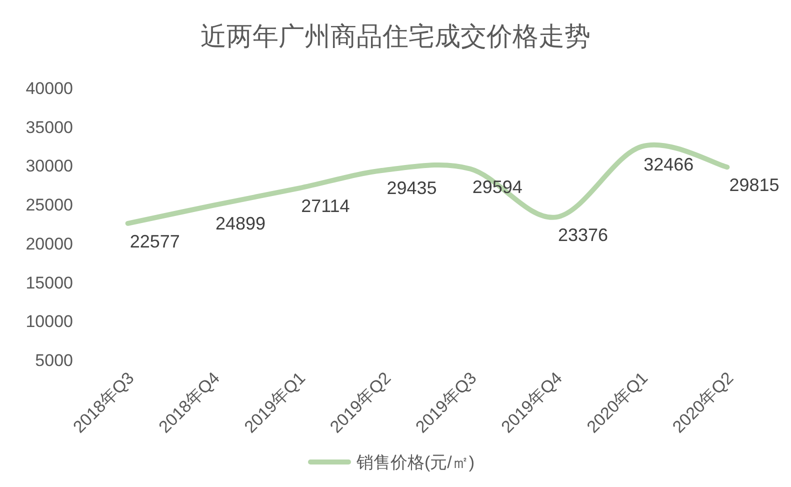 This screenshot has width=791, height=487. What do you see at coordinates (49, 282) in the screenshot?
I see `y-tick-label: 15000` at bounding box center [49, 282].